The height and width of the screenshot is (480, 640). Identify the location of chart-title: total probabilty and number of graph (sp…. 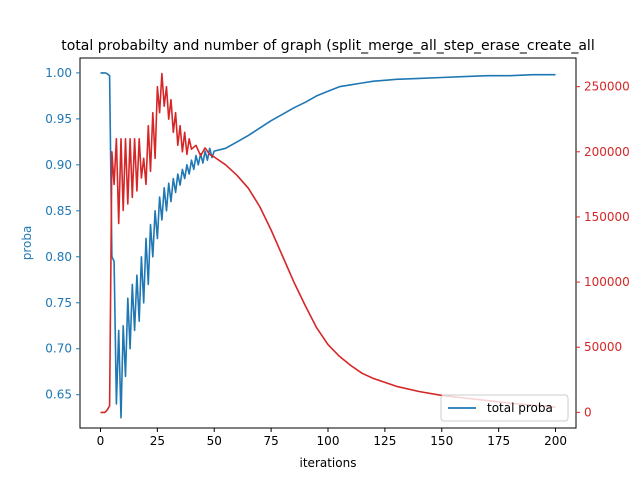
(327, 46).